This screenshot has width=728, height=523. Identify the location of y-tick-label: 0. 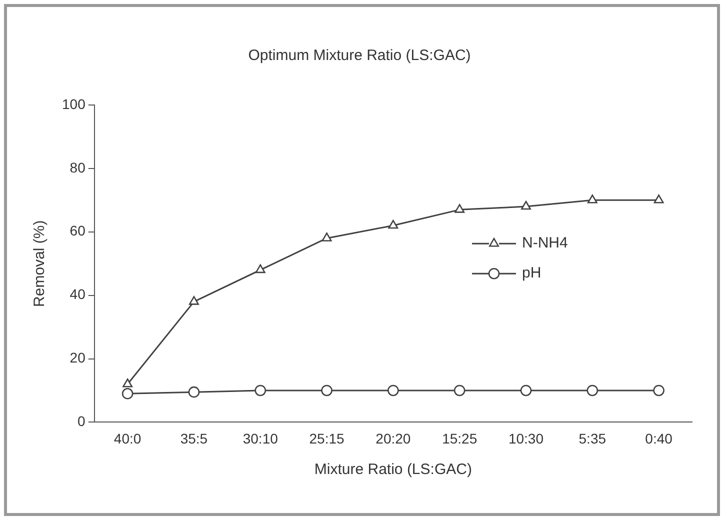
(82, 421).